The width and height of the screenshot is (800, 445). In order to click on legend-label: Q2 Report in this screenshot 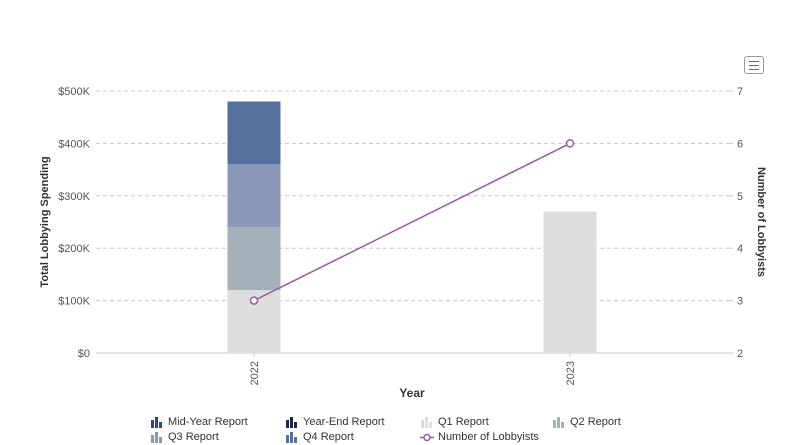, I will do `click(595, 422)`.